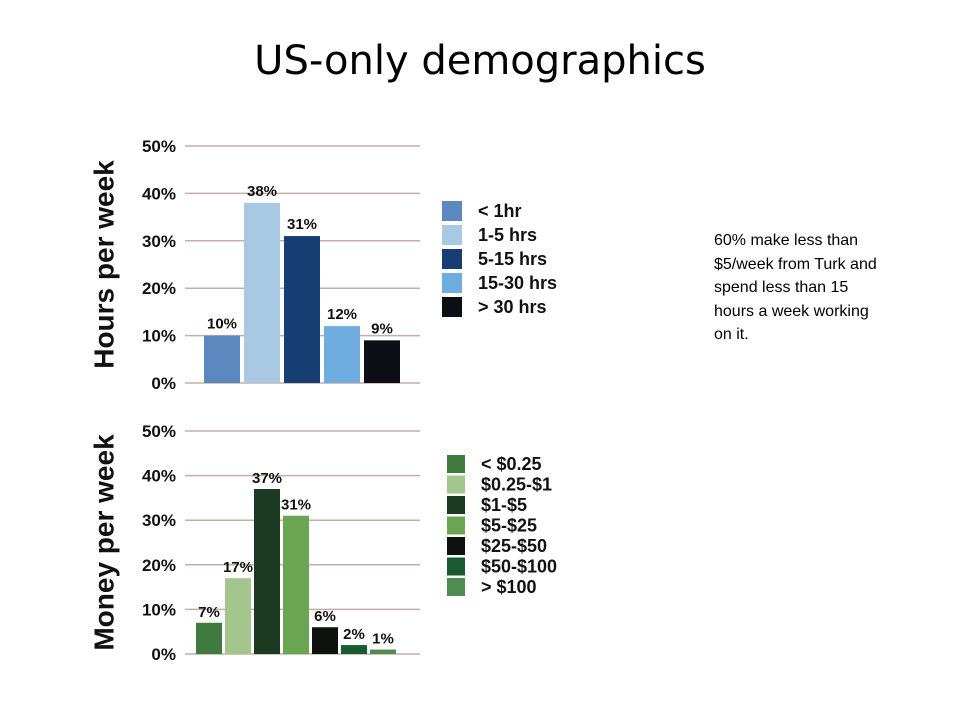 The width and height of the screenshot is (960, 720). Describe the element at coordinates (516, 485) in the screenshot. I see `money-legend-label: $0.25-$1` at that location.